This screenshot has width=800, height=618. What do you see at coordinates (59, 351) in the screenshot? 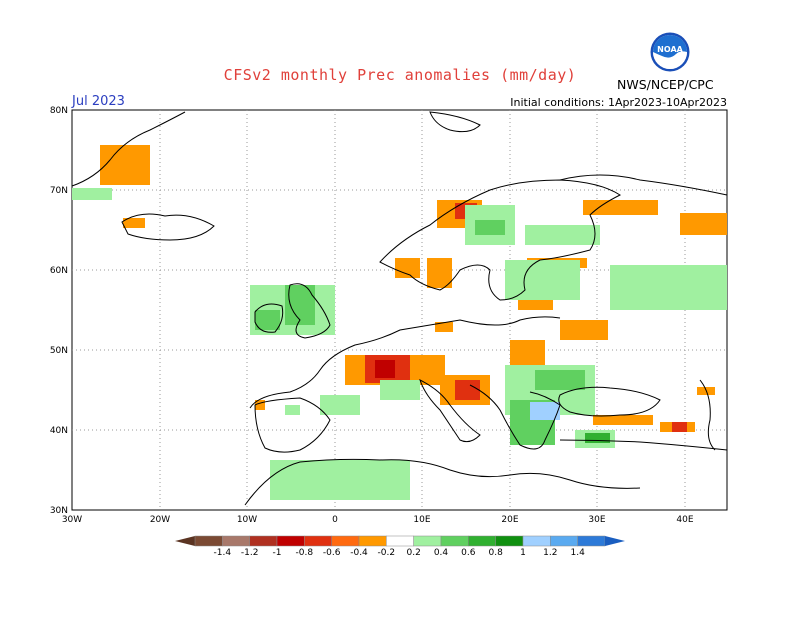
I see `lat-label: 50N` at bounding box center [59, 351].